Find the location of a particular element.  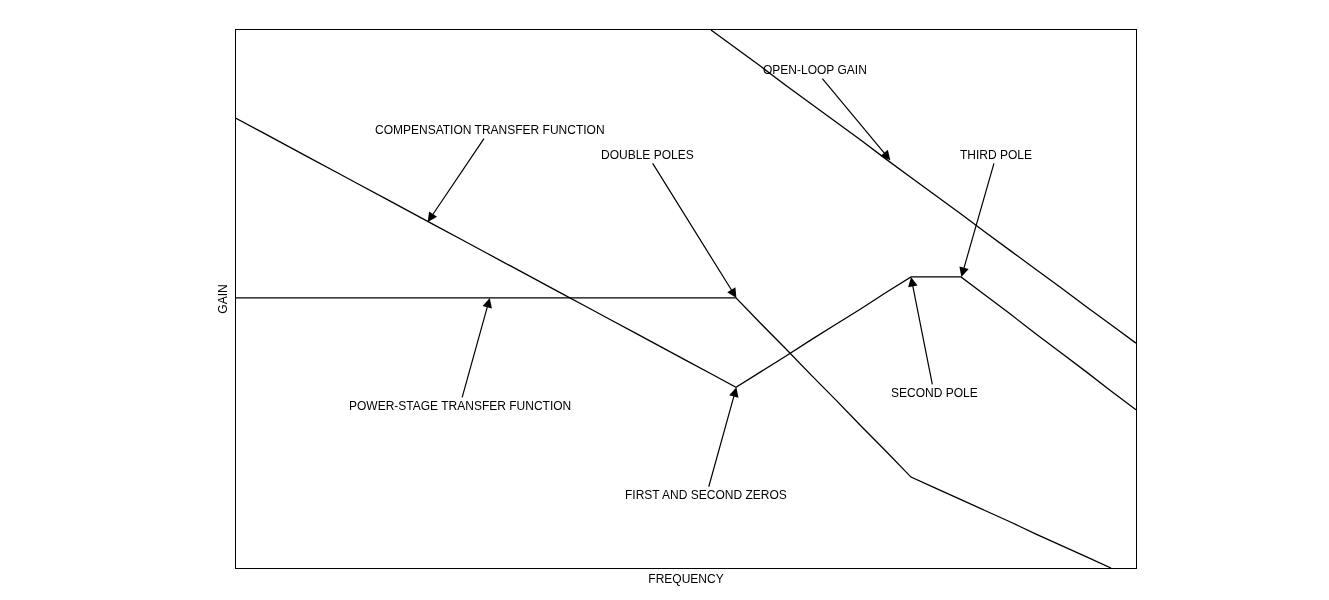

annotation: DOUBLE POLES is located at coordinates (647, 155).